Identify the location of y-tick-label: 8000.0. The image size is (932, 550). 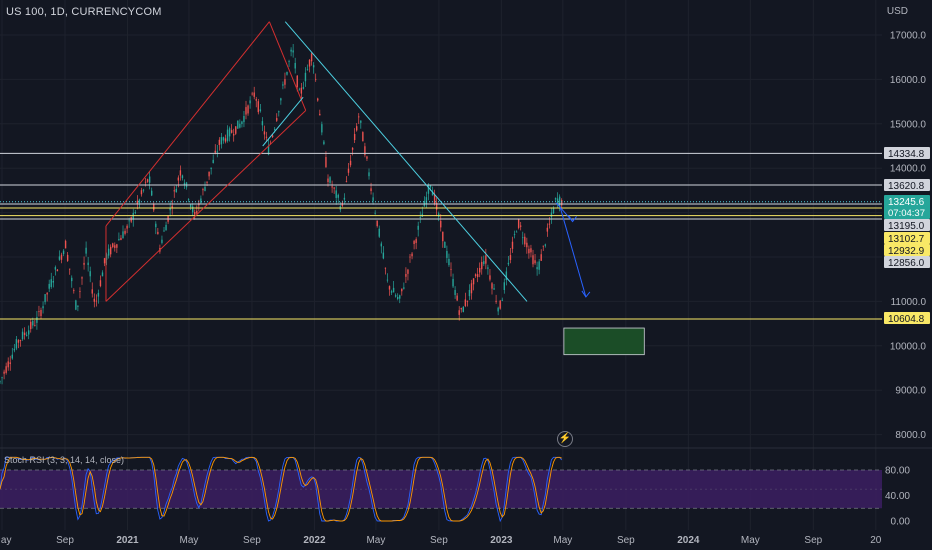
(910, 435).